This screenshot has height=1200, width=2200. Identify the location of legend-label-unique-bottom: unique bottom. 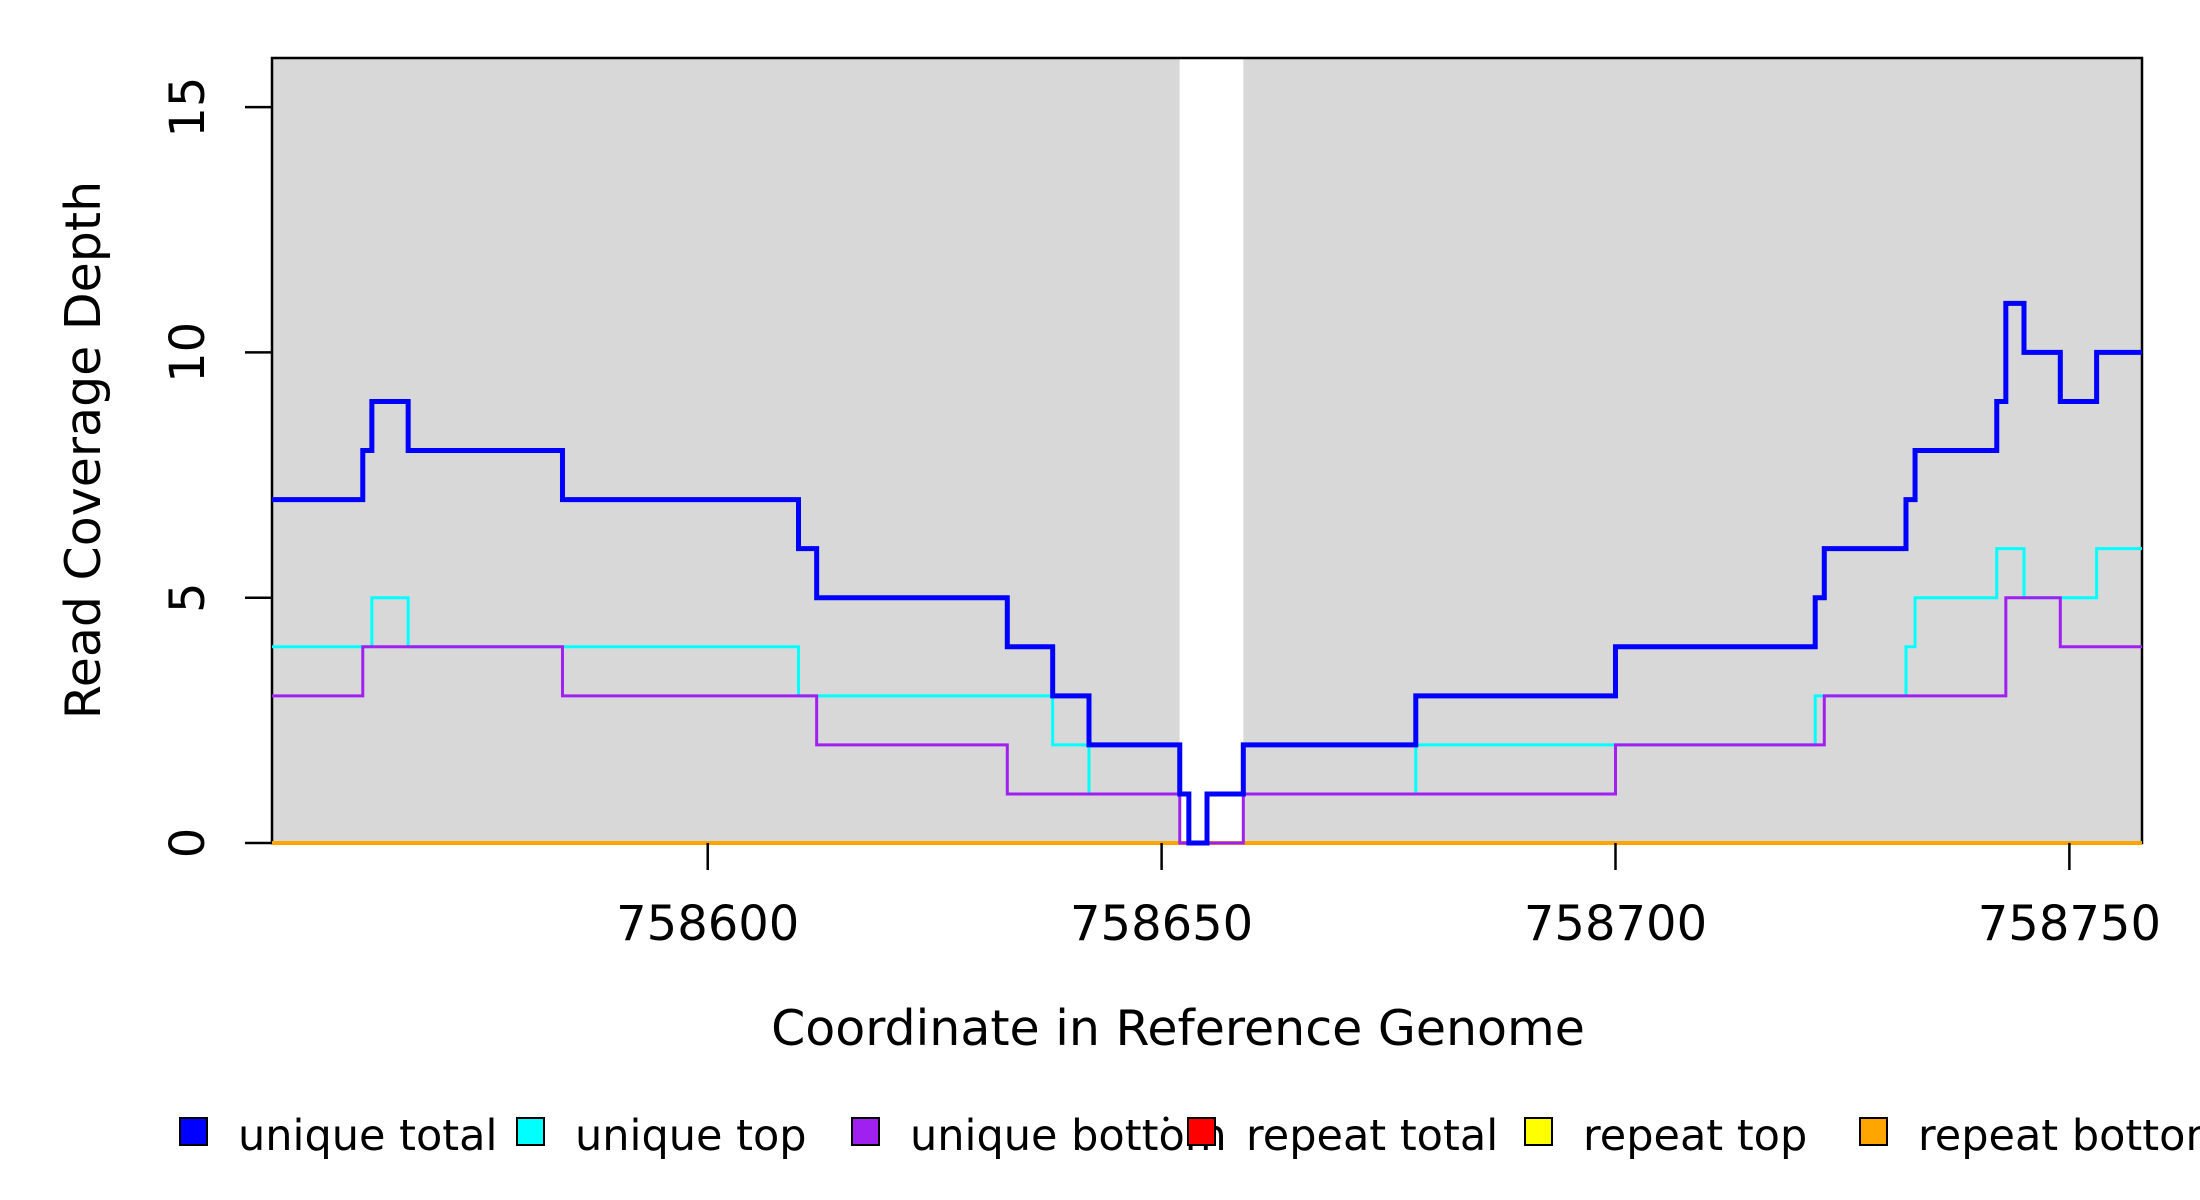
(1068, 1136).